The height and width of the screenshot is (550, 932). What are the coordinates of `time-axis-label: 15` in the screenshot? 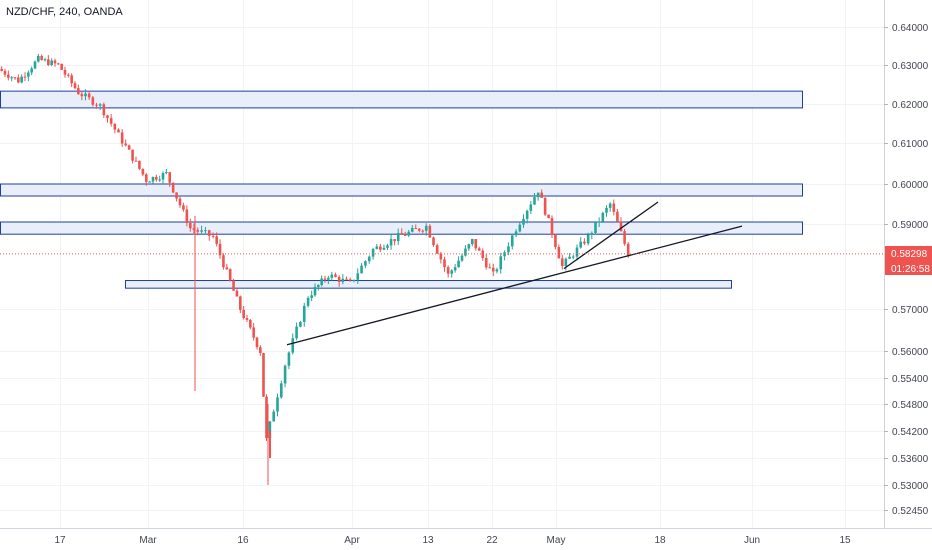 It's located at (845, 540).